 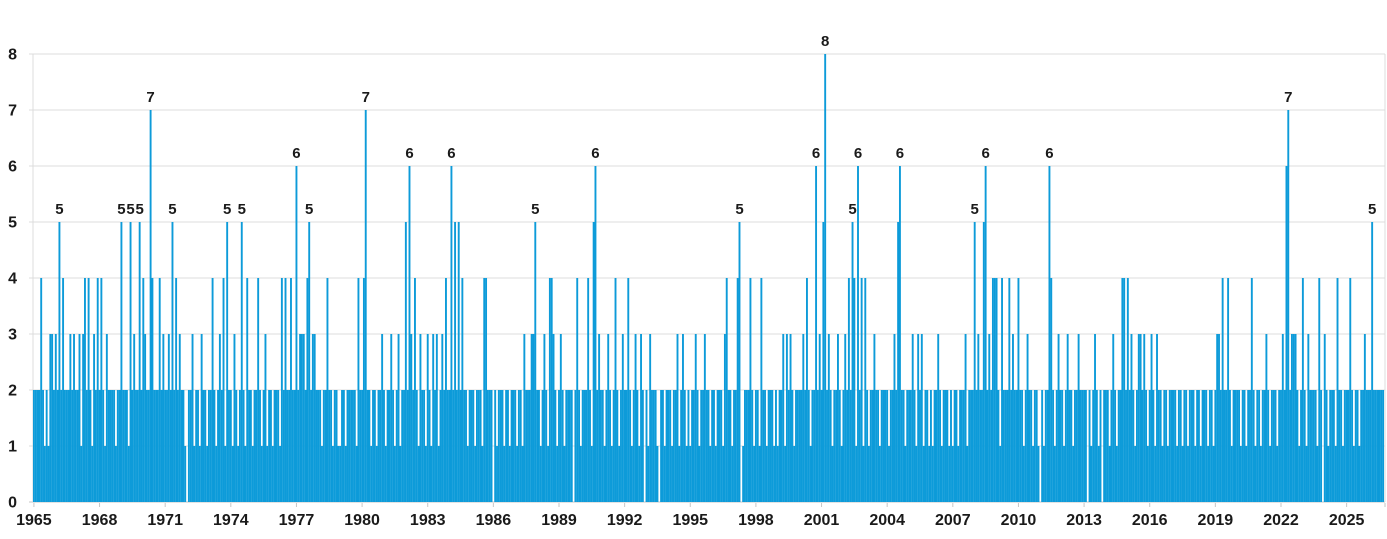 What do you see at coordinates (900, 153) in the screenshot?
I see `data-label: 6` at bounding box center [900, 153].